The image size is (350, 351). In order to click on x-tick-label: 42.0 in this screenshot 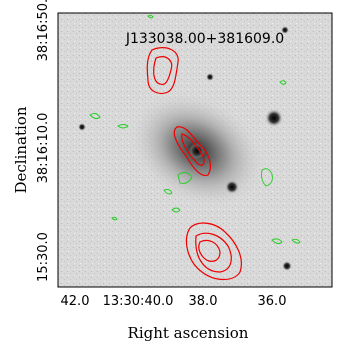, I will do `click(75, 301)`.